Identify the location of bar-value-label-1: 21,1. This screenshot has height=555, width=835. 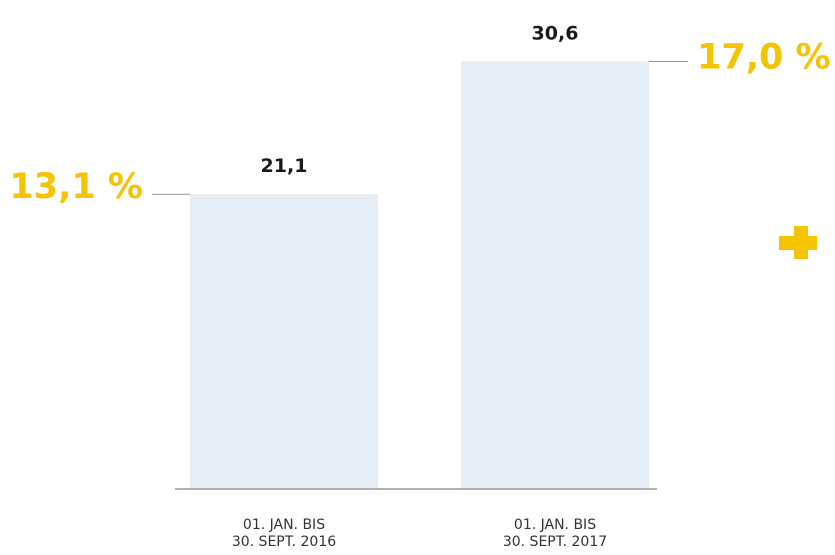
(284, 166).